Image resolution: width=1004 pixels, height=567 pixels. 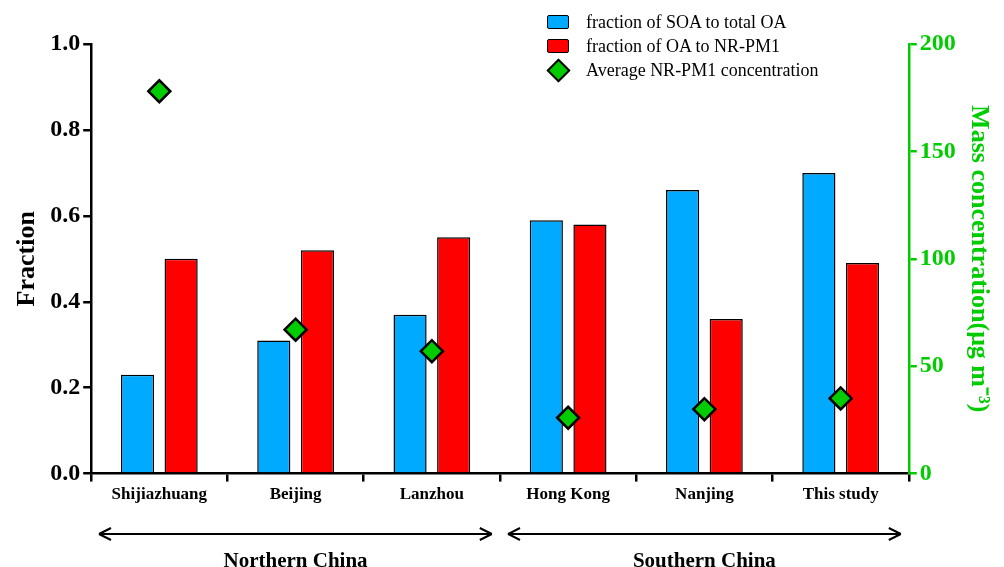 I want to click on y2-tick-label: 0, so click(x=925, y=471).